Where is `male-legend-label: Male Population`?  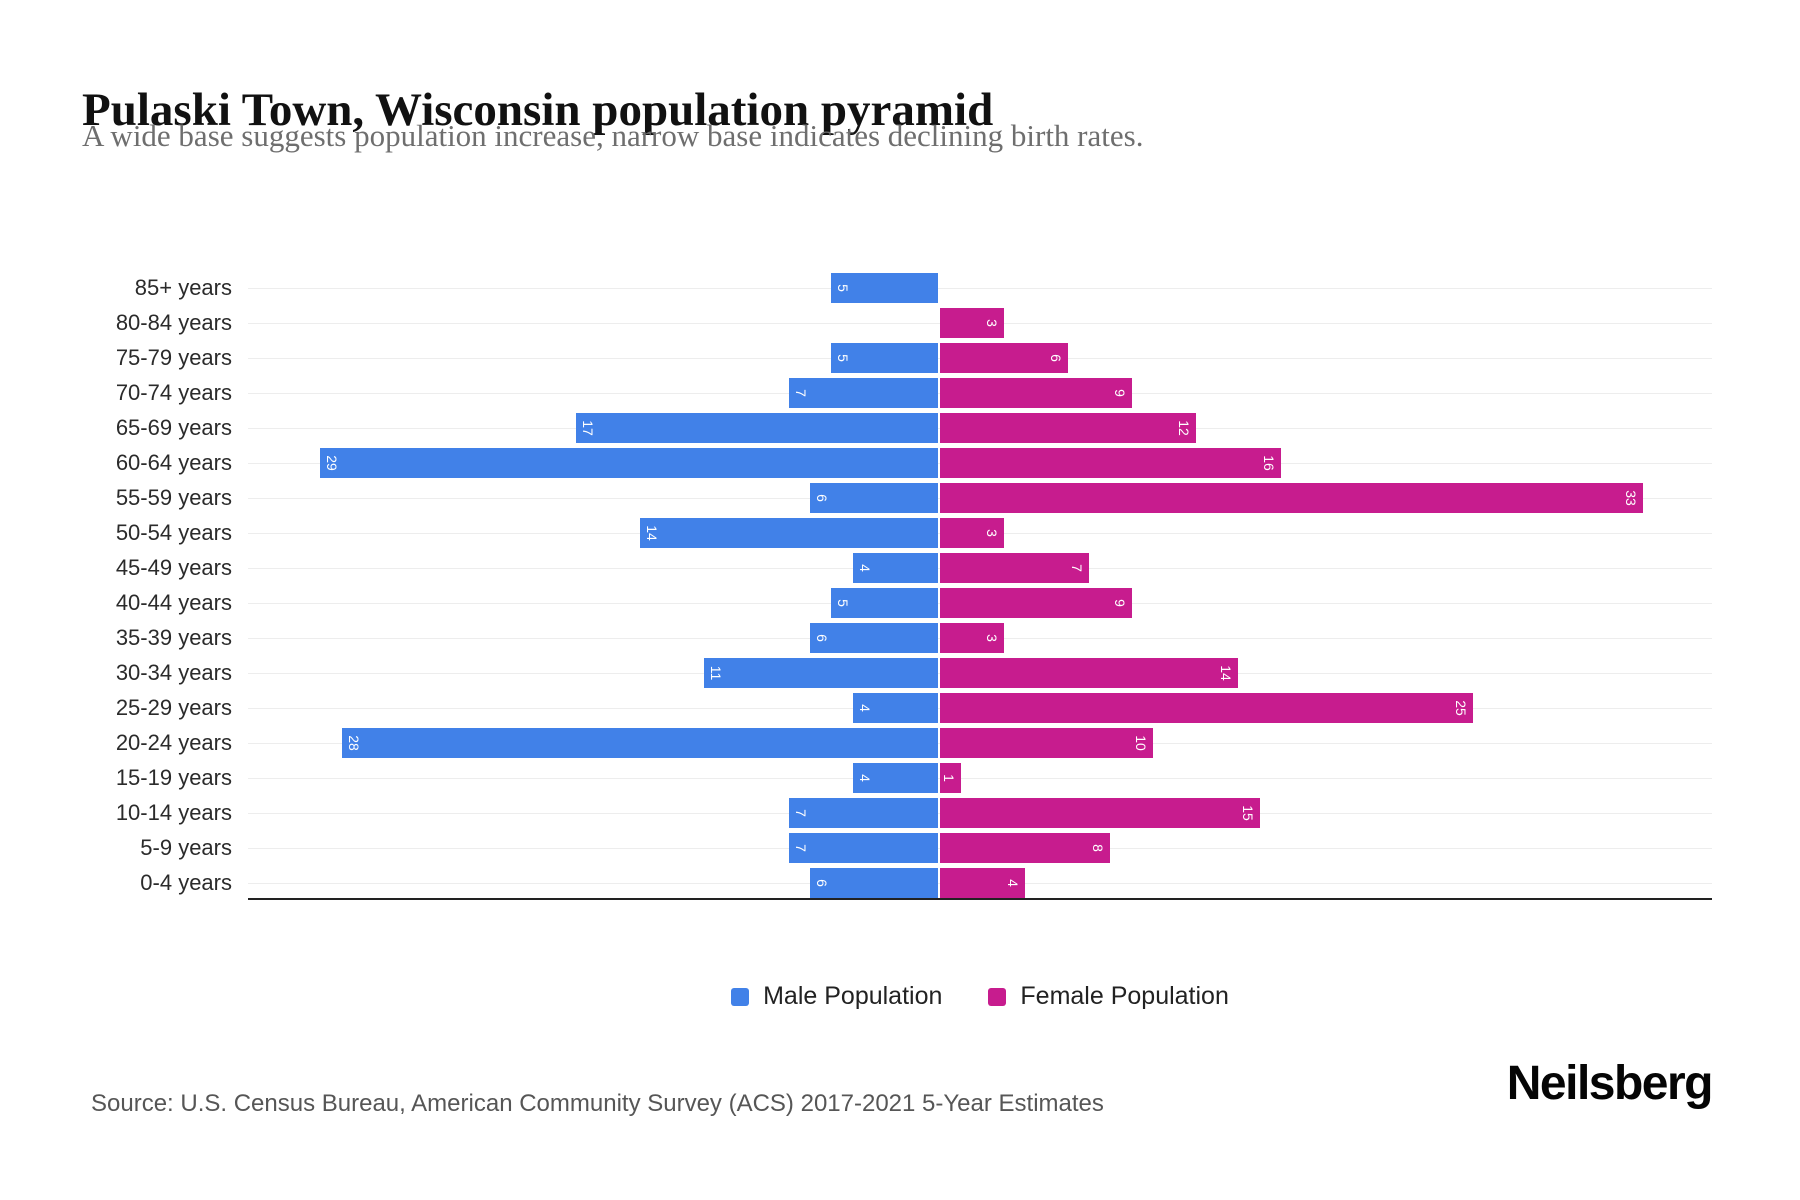 male-legend-label: Male Population is located at coordinates (853, 996).